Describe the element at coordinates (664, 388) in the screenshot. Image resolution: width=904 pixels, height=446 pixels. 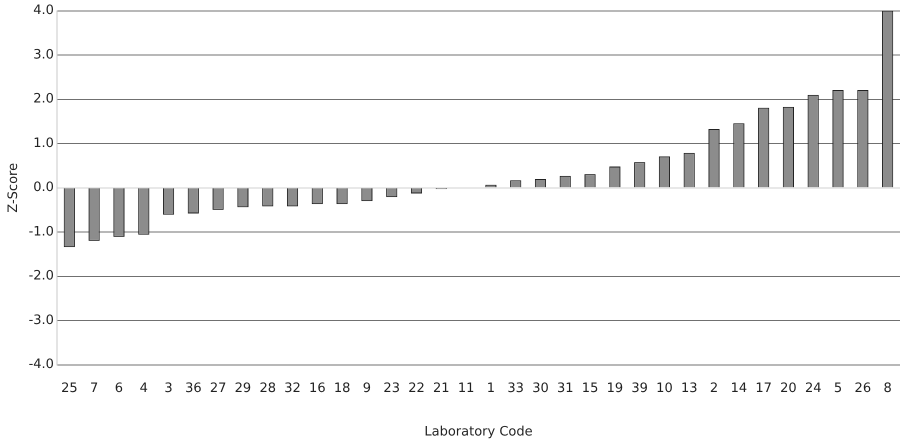
I see `x-tick-label: 10` at that location.